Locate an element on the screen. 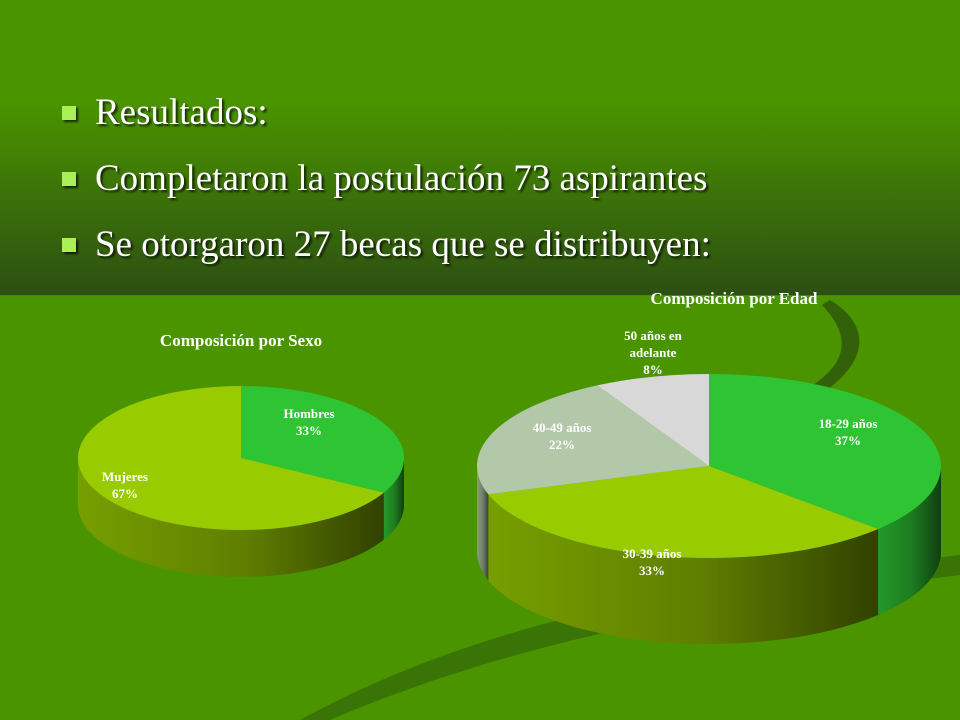 The image size is (960, 720). slice-label: 8% is located at coordinates (653, 369).